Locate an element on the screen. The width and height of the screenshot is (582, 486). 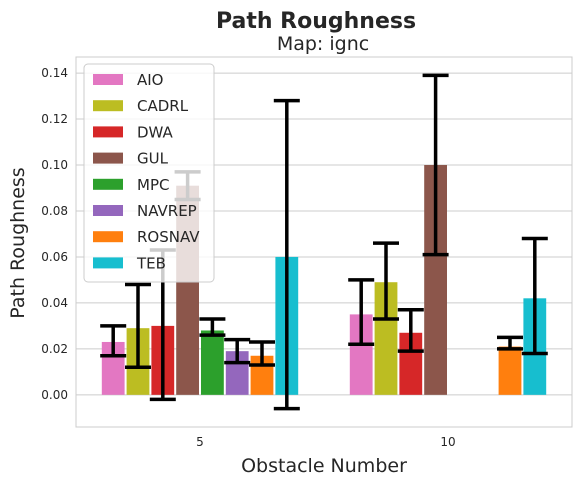
legend-label: MPC is located at coordinates (153, 185).